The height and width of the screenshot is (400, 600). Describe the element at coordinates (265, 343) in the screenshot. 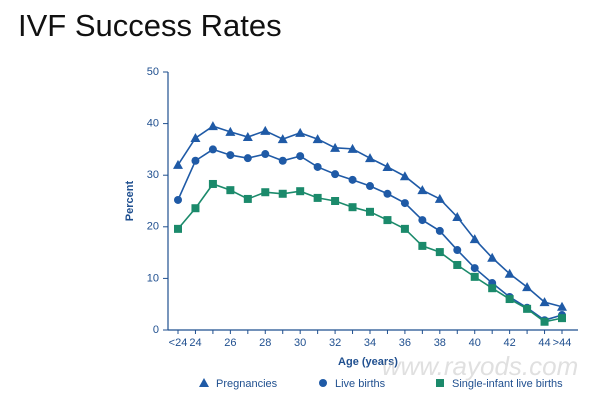

I see `x-tick-label: 28` at that location.